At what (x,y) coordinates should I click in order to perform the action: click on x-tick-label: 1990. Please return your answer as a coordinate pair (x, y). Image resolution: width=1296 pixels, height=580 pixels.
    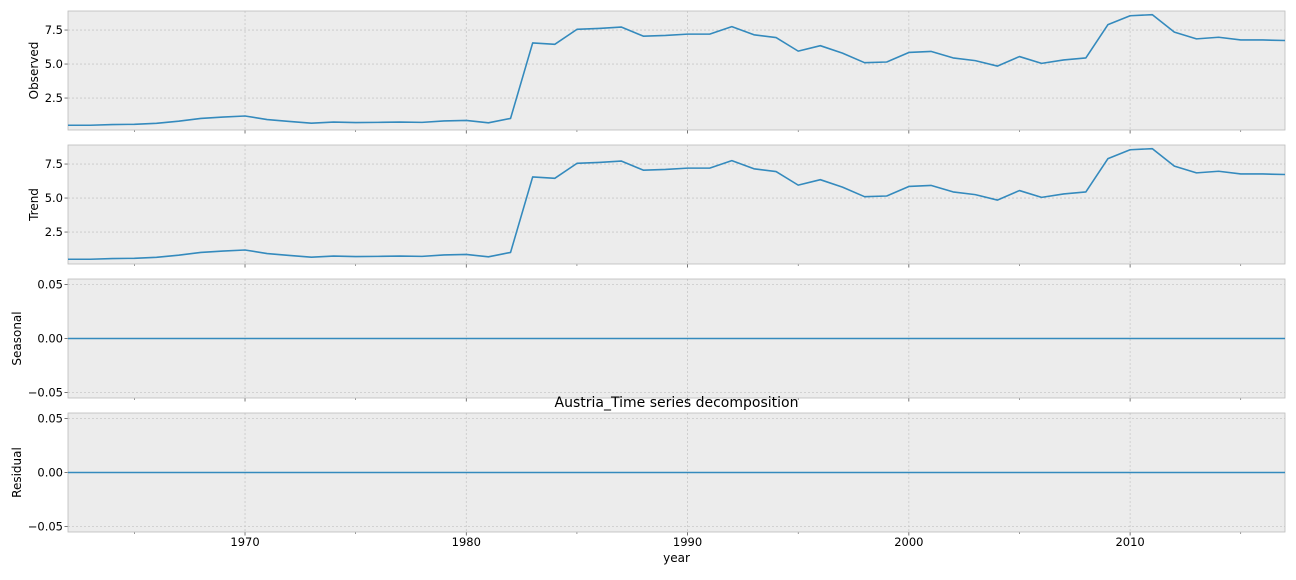
    Looking at the image, I should click on (687, 542).